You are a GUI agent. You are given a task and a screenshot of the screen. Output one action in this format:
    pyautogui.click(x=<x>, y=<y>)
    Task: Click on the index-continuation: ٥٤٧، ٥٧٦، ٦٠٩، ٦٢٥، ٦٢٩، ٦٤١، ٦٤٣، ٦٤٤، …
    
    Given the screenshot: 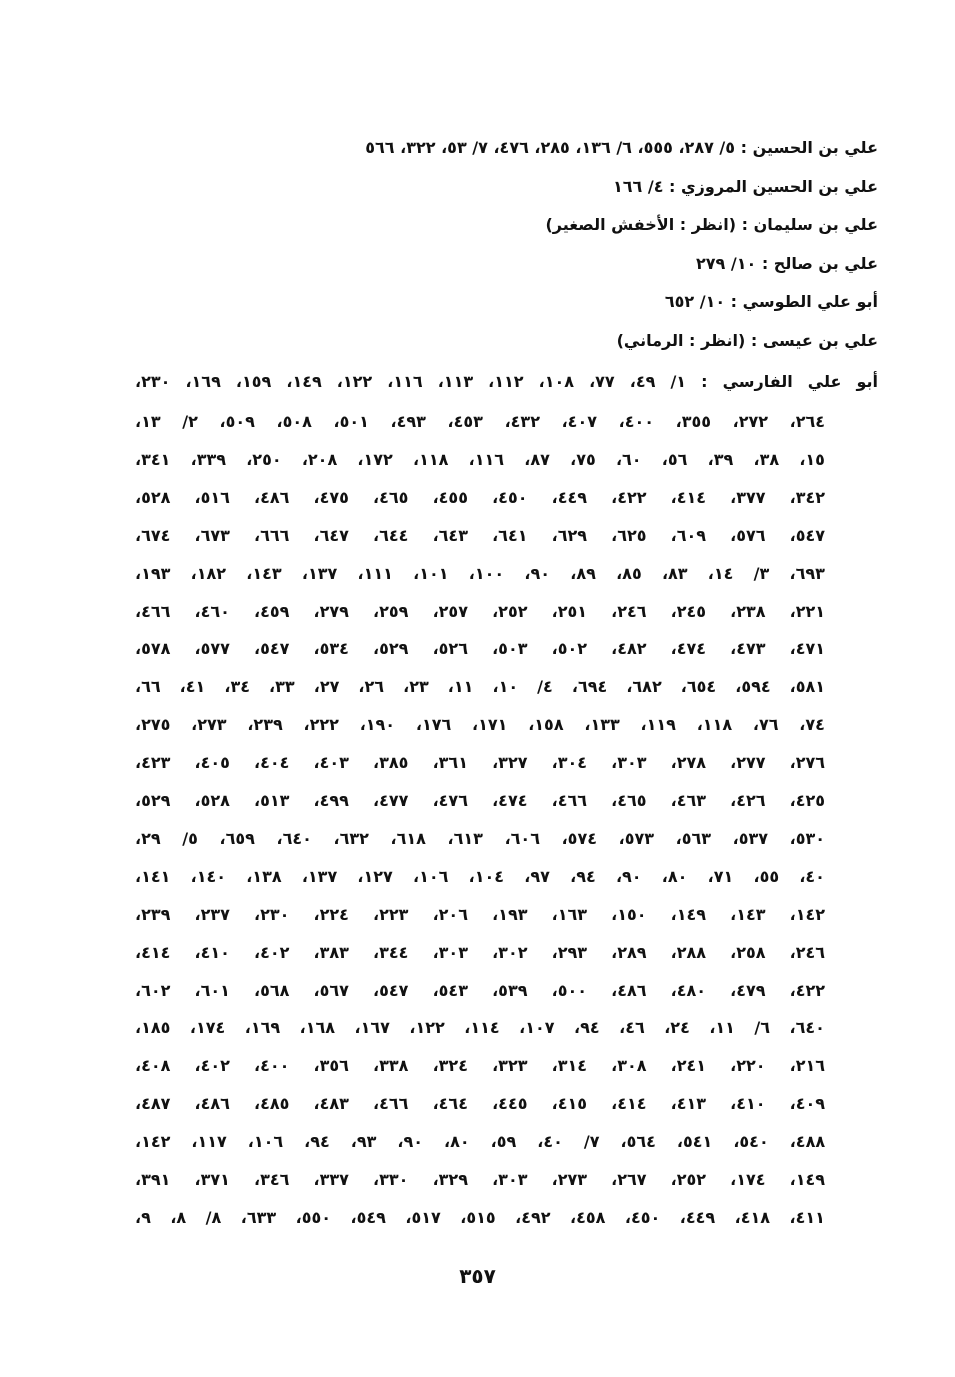 What is the action you would take?
    pyautogui.click(x=480, y=535)
    